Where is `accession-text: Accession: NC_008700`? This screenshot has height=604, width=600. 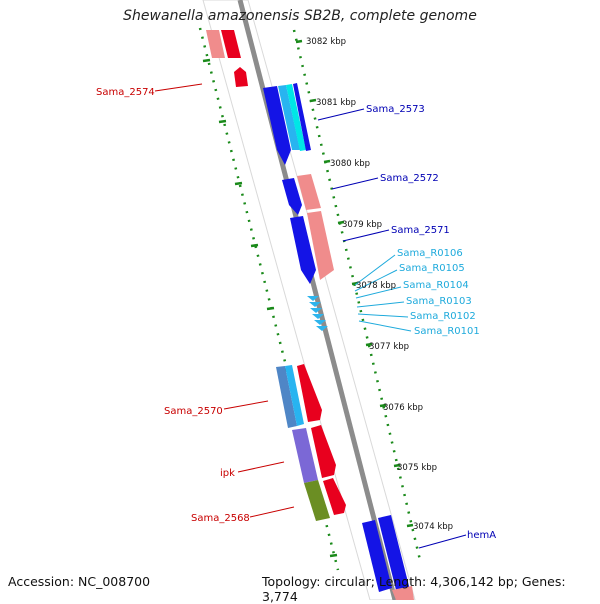
accession-text: Accession: NC_008700 is located at coordinates (79, 581).